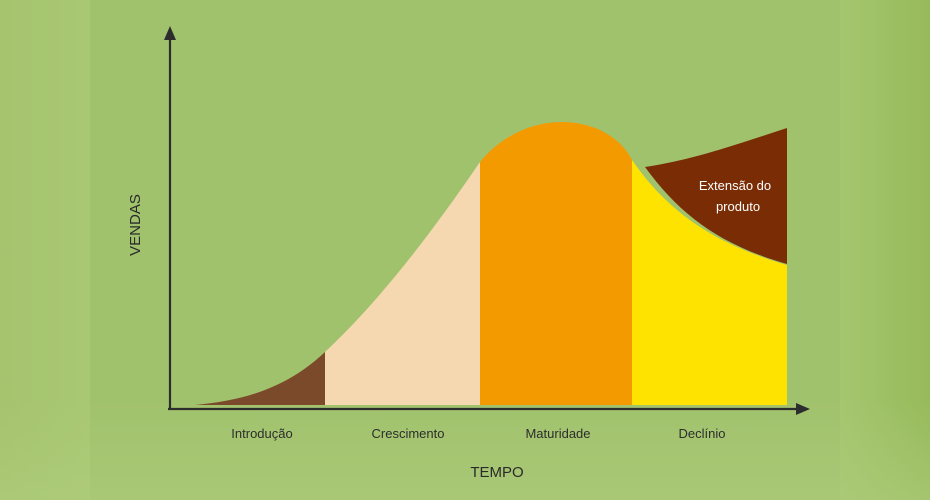 The width and height of the screenshot is (930, 500). Describe the element at coordinates (738, 206) in the screenshot. I see `extension-label-line2: produto` at that location.